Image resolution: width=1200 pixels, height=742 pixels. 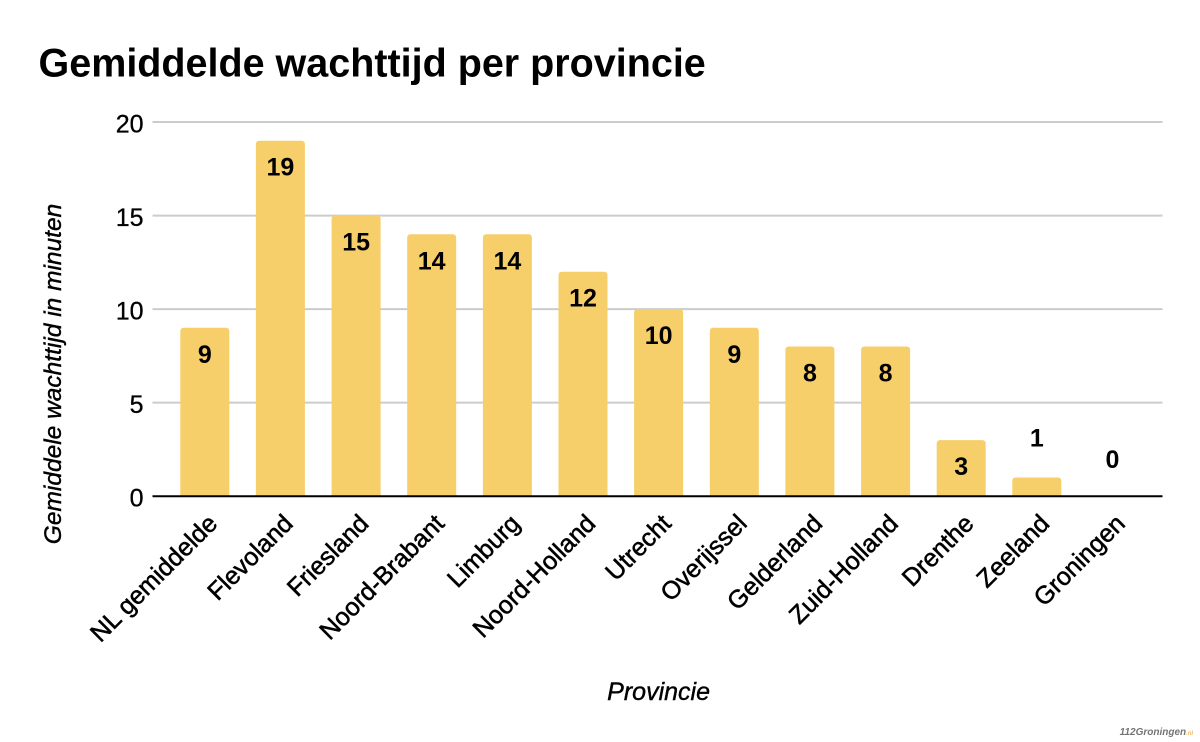 I want to click on svg-text: 5, so click(x=137, y=405).